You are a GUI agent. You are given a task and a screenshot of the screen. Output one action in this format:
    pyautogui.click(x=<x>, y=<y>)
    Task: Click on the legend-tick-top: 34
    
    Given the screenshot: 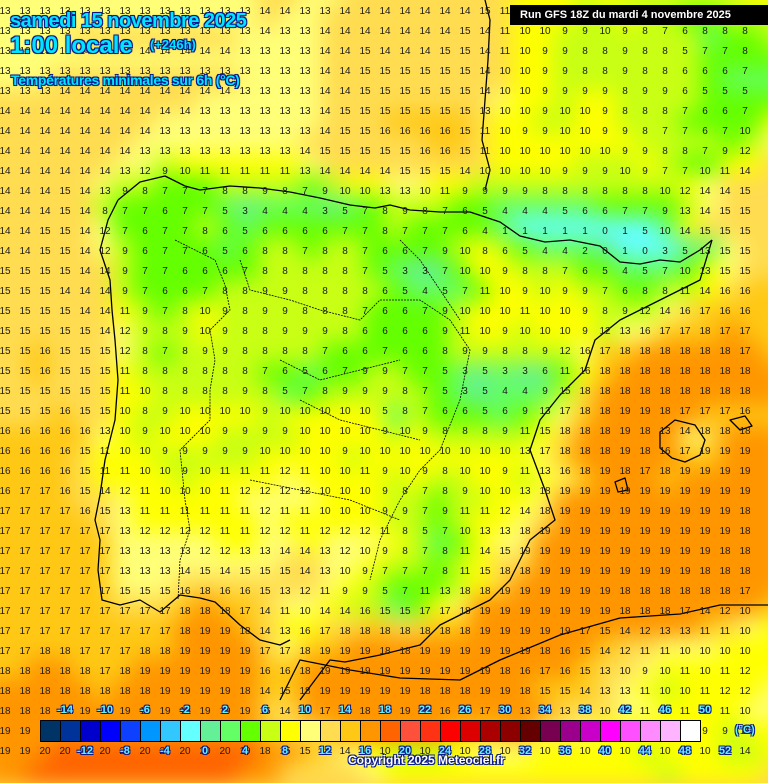 What is the action you would take?
    pyautogui.click(x=545, y=710)
    